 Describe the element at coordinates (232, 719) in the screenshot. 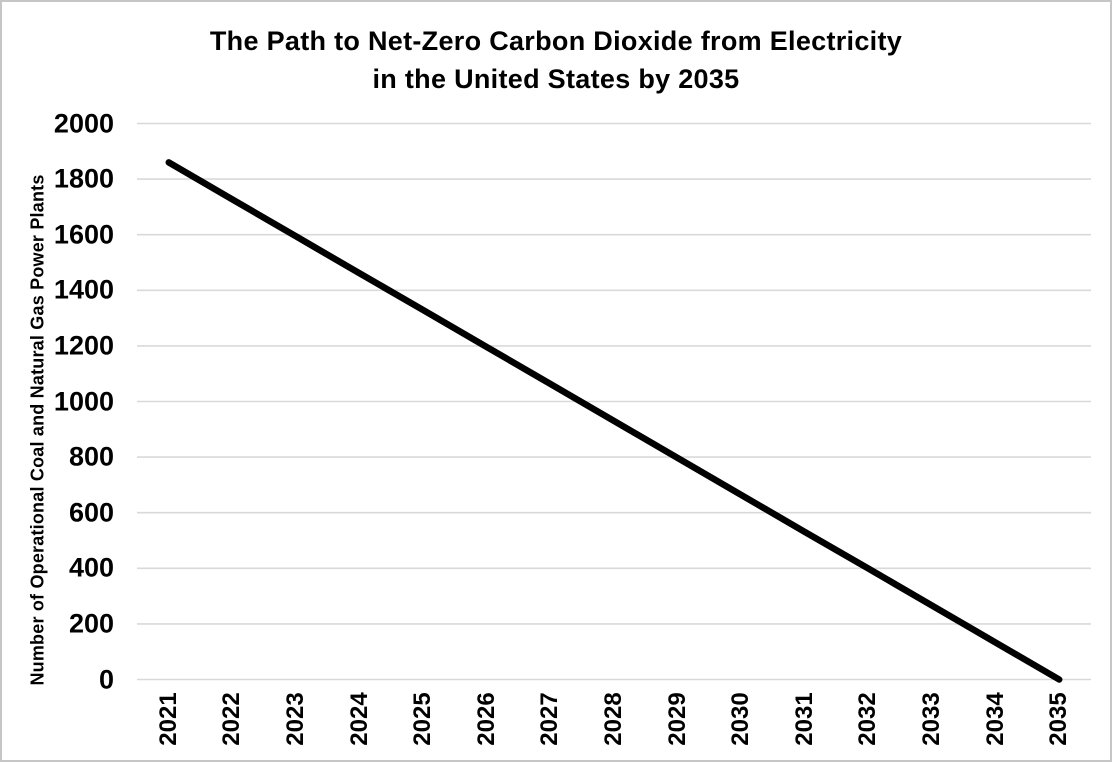

I see `x-tick-label: 2022` at that location.